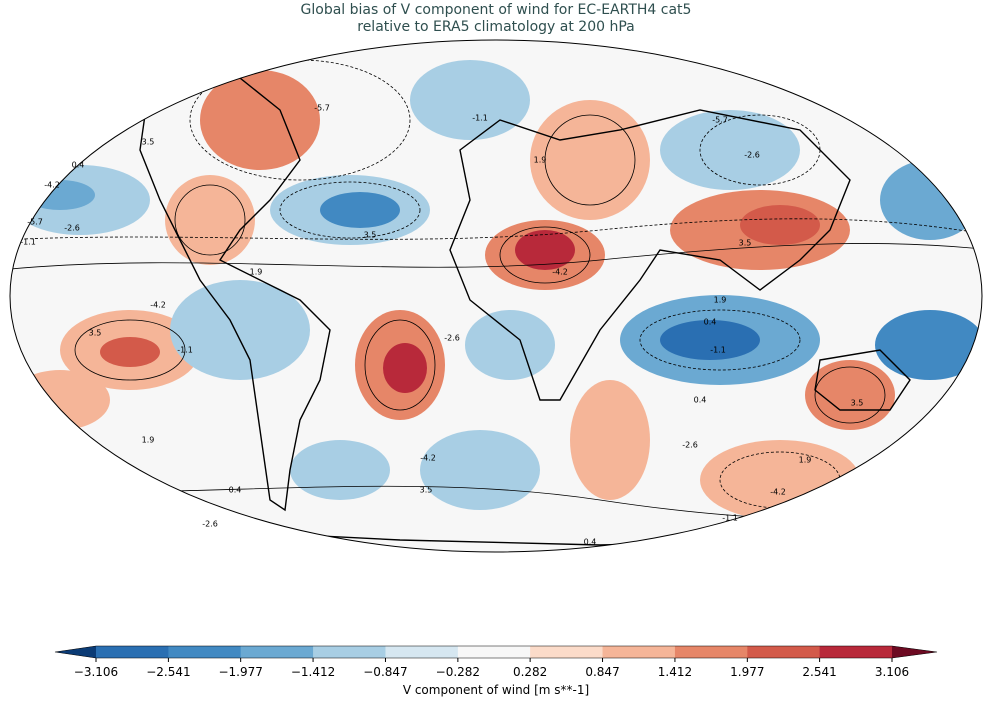 This screenshot has width=992, height=702. Describe the element at coordinates (496, 690) in the screenshot. I see `colorbar-label: V component of wind [m s**-1]` at that location.